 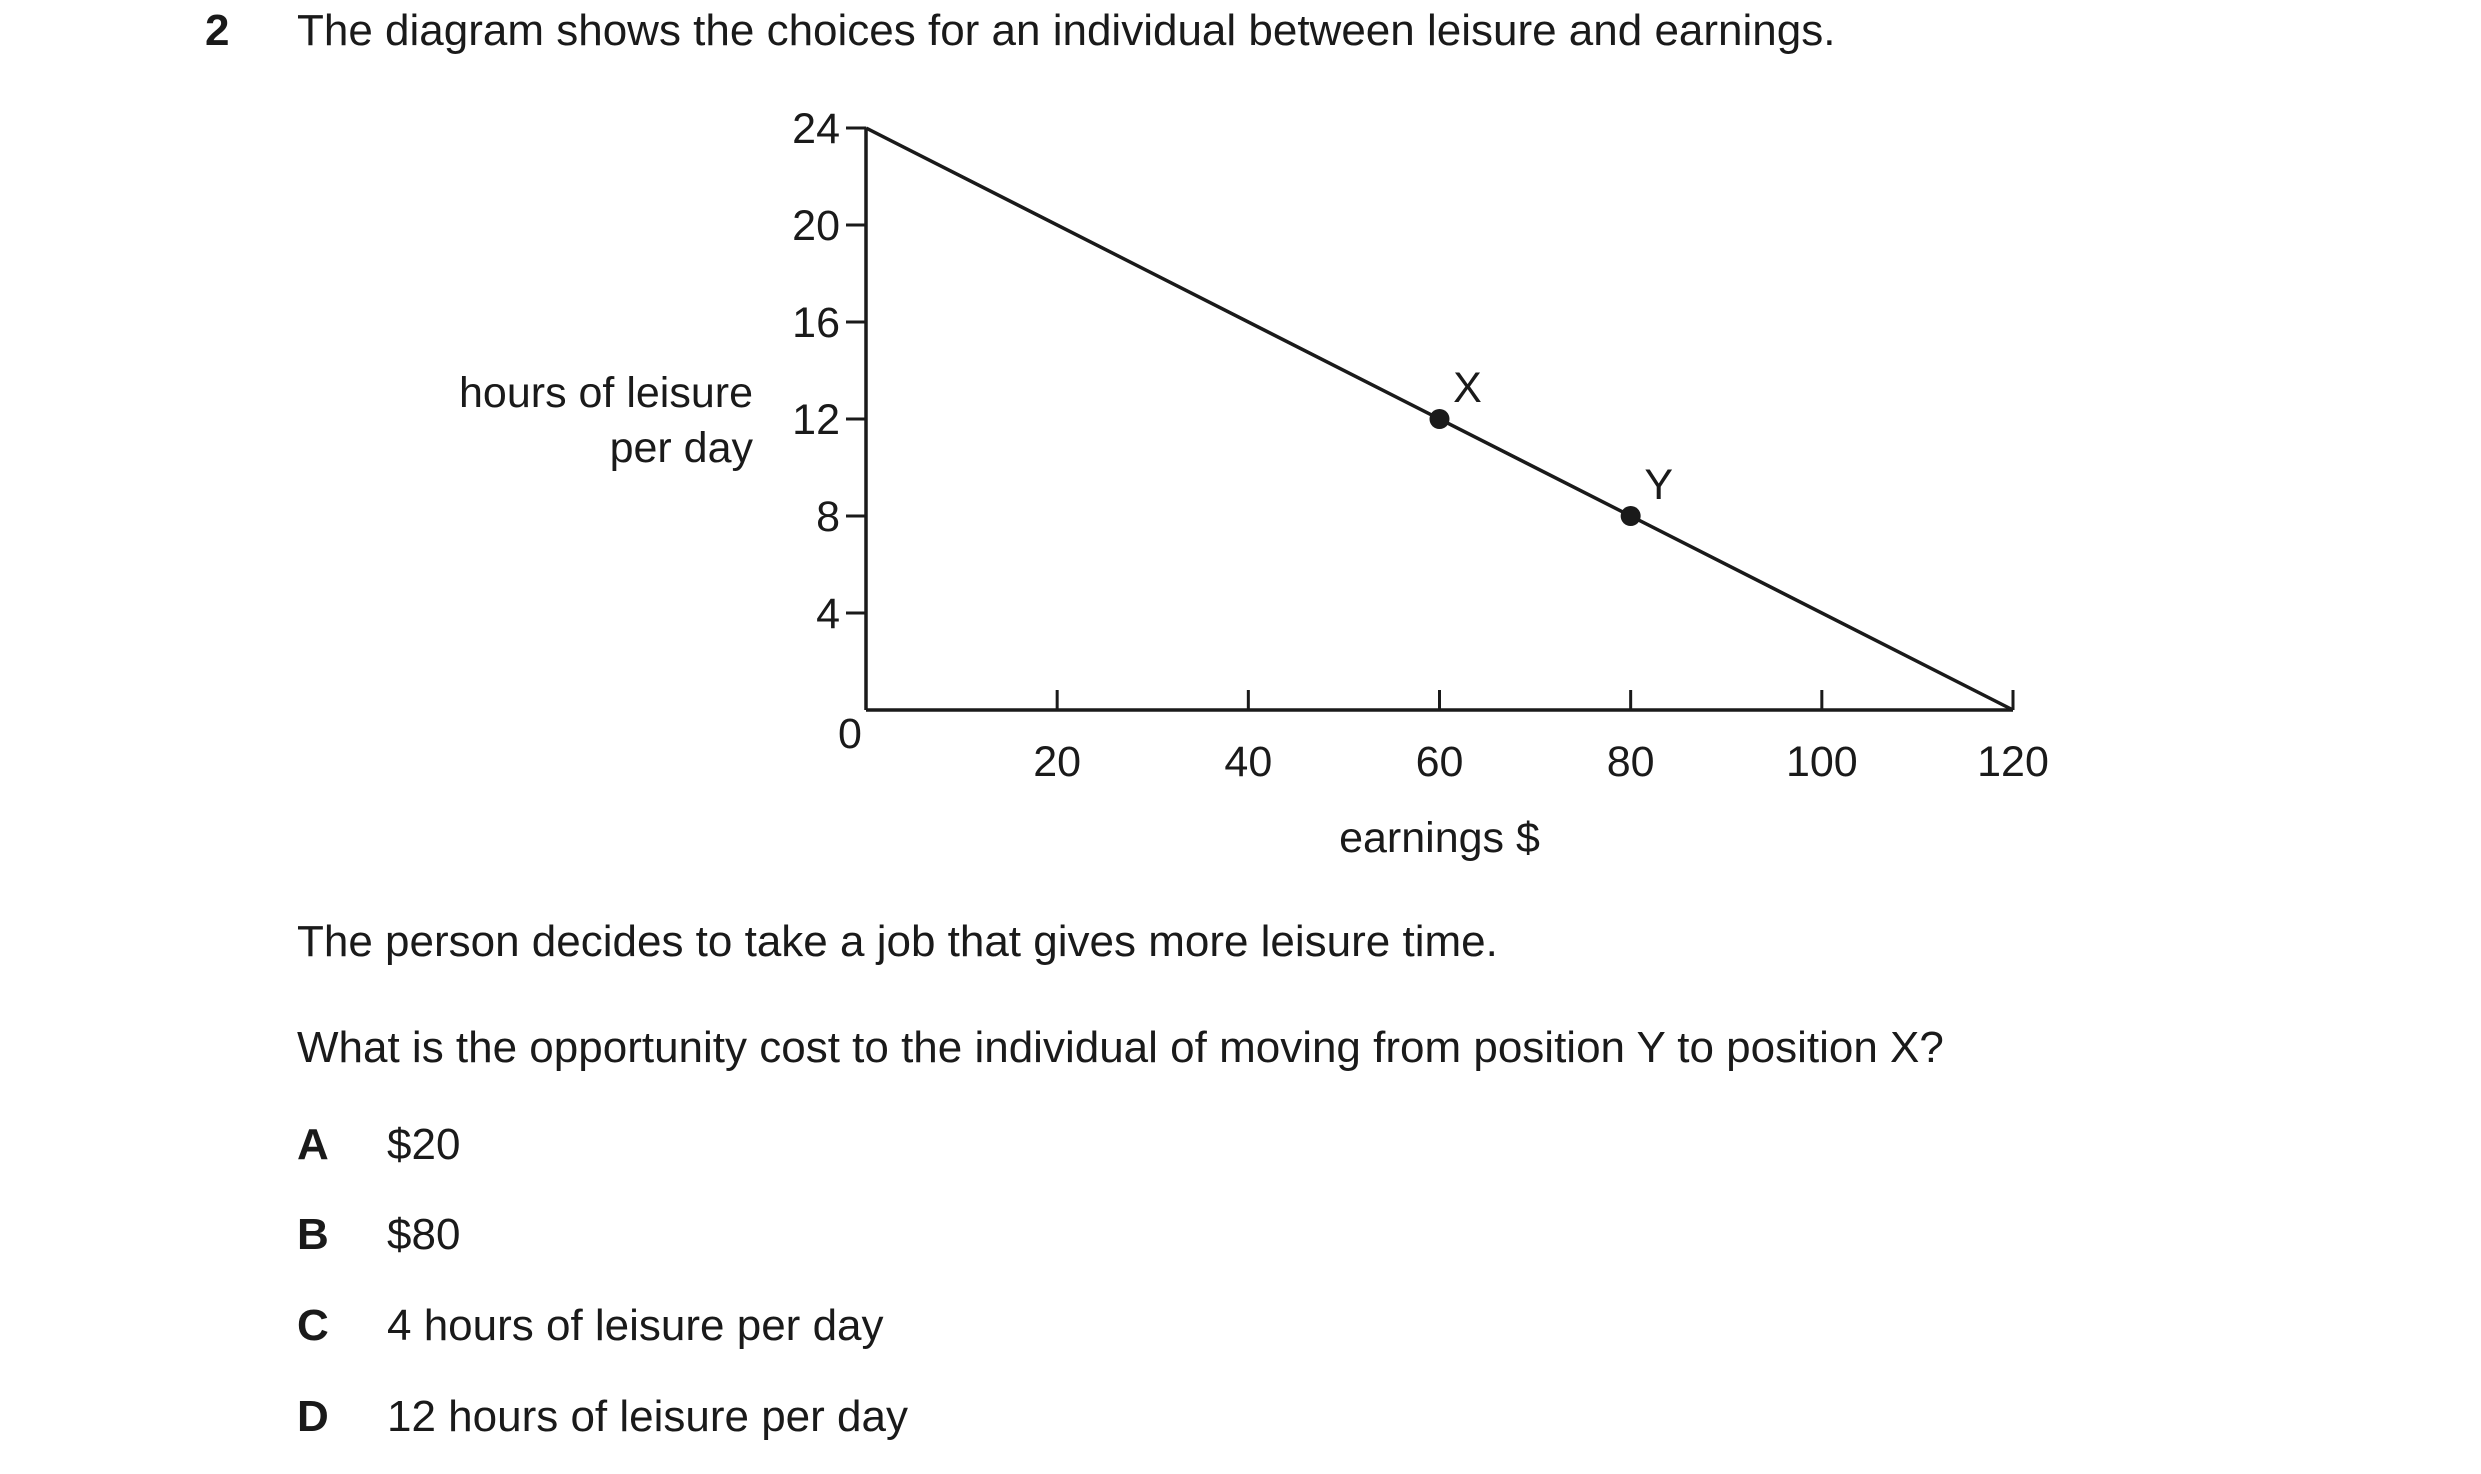 What do you see at coordinates (816, 323) in the screenshot?
I see `y-tick-label-16: 16` at bounding box center [816, 323].